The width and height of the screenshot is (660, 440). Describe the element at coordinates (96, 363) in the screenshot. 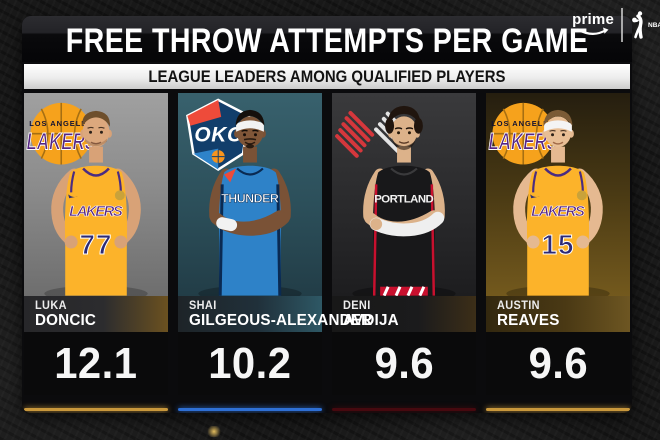

I see `stat-value: 12.1` at that location.